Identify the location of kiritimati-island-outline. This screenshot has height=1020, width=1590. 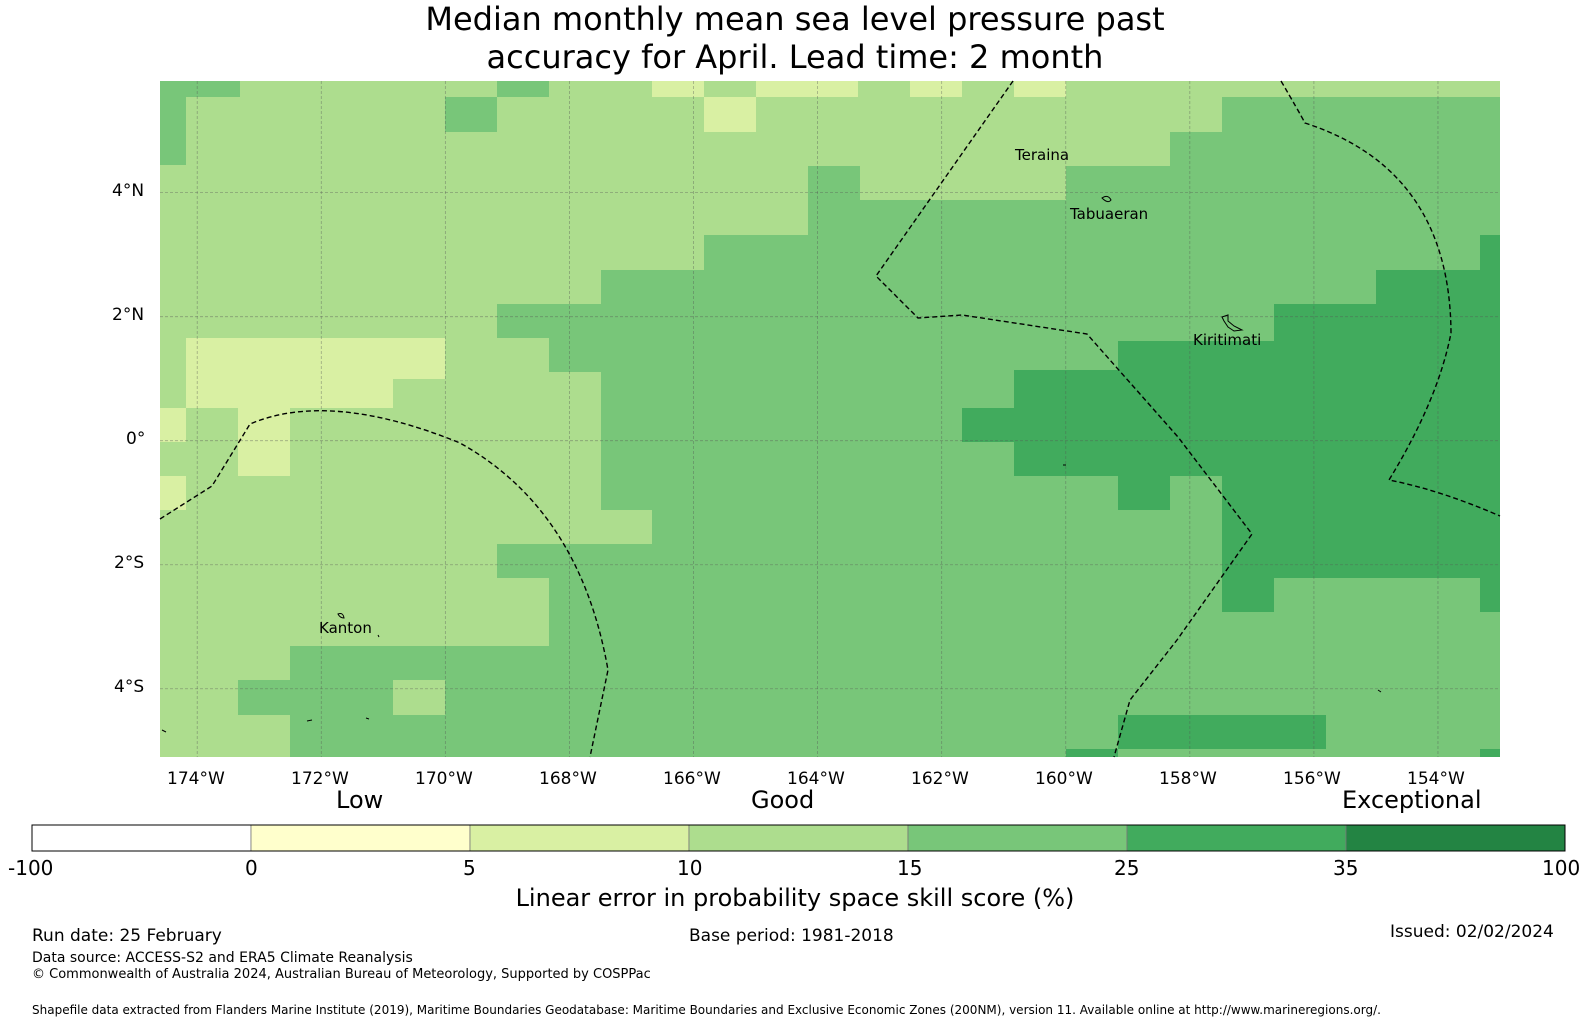
(1232, 323).